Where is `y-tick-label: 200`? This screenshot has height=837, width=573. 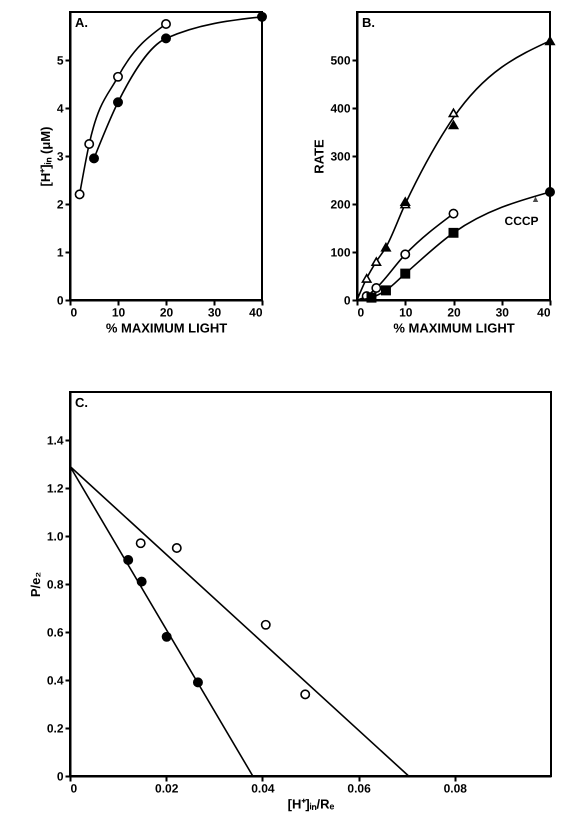 y-tick-label: 200 is located at coordinates (340, 205).